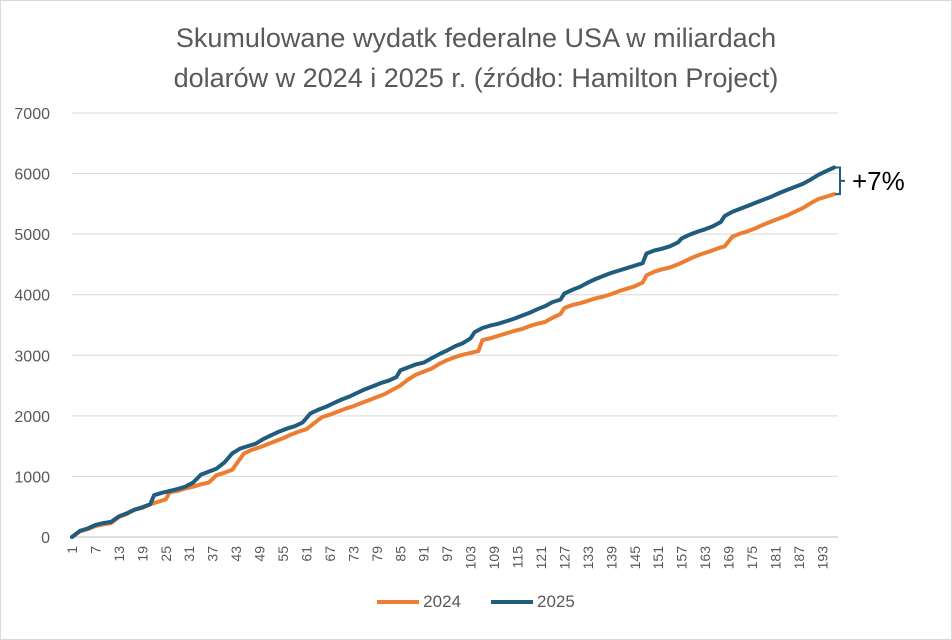  Describe the element at coordinates (45, 538) in the screenshot. I see `y-tick-label: 0` at that location.